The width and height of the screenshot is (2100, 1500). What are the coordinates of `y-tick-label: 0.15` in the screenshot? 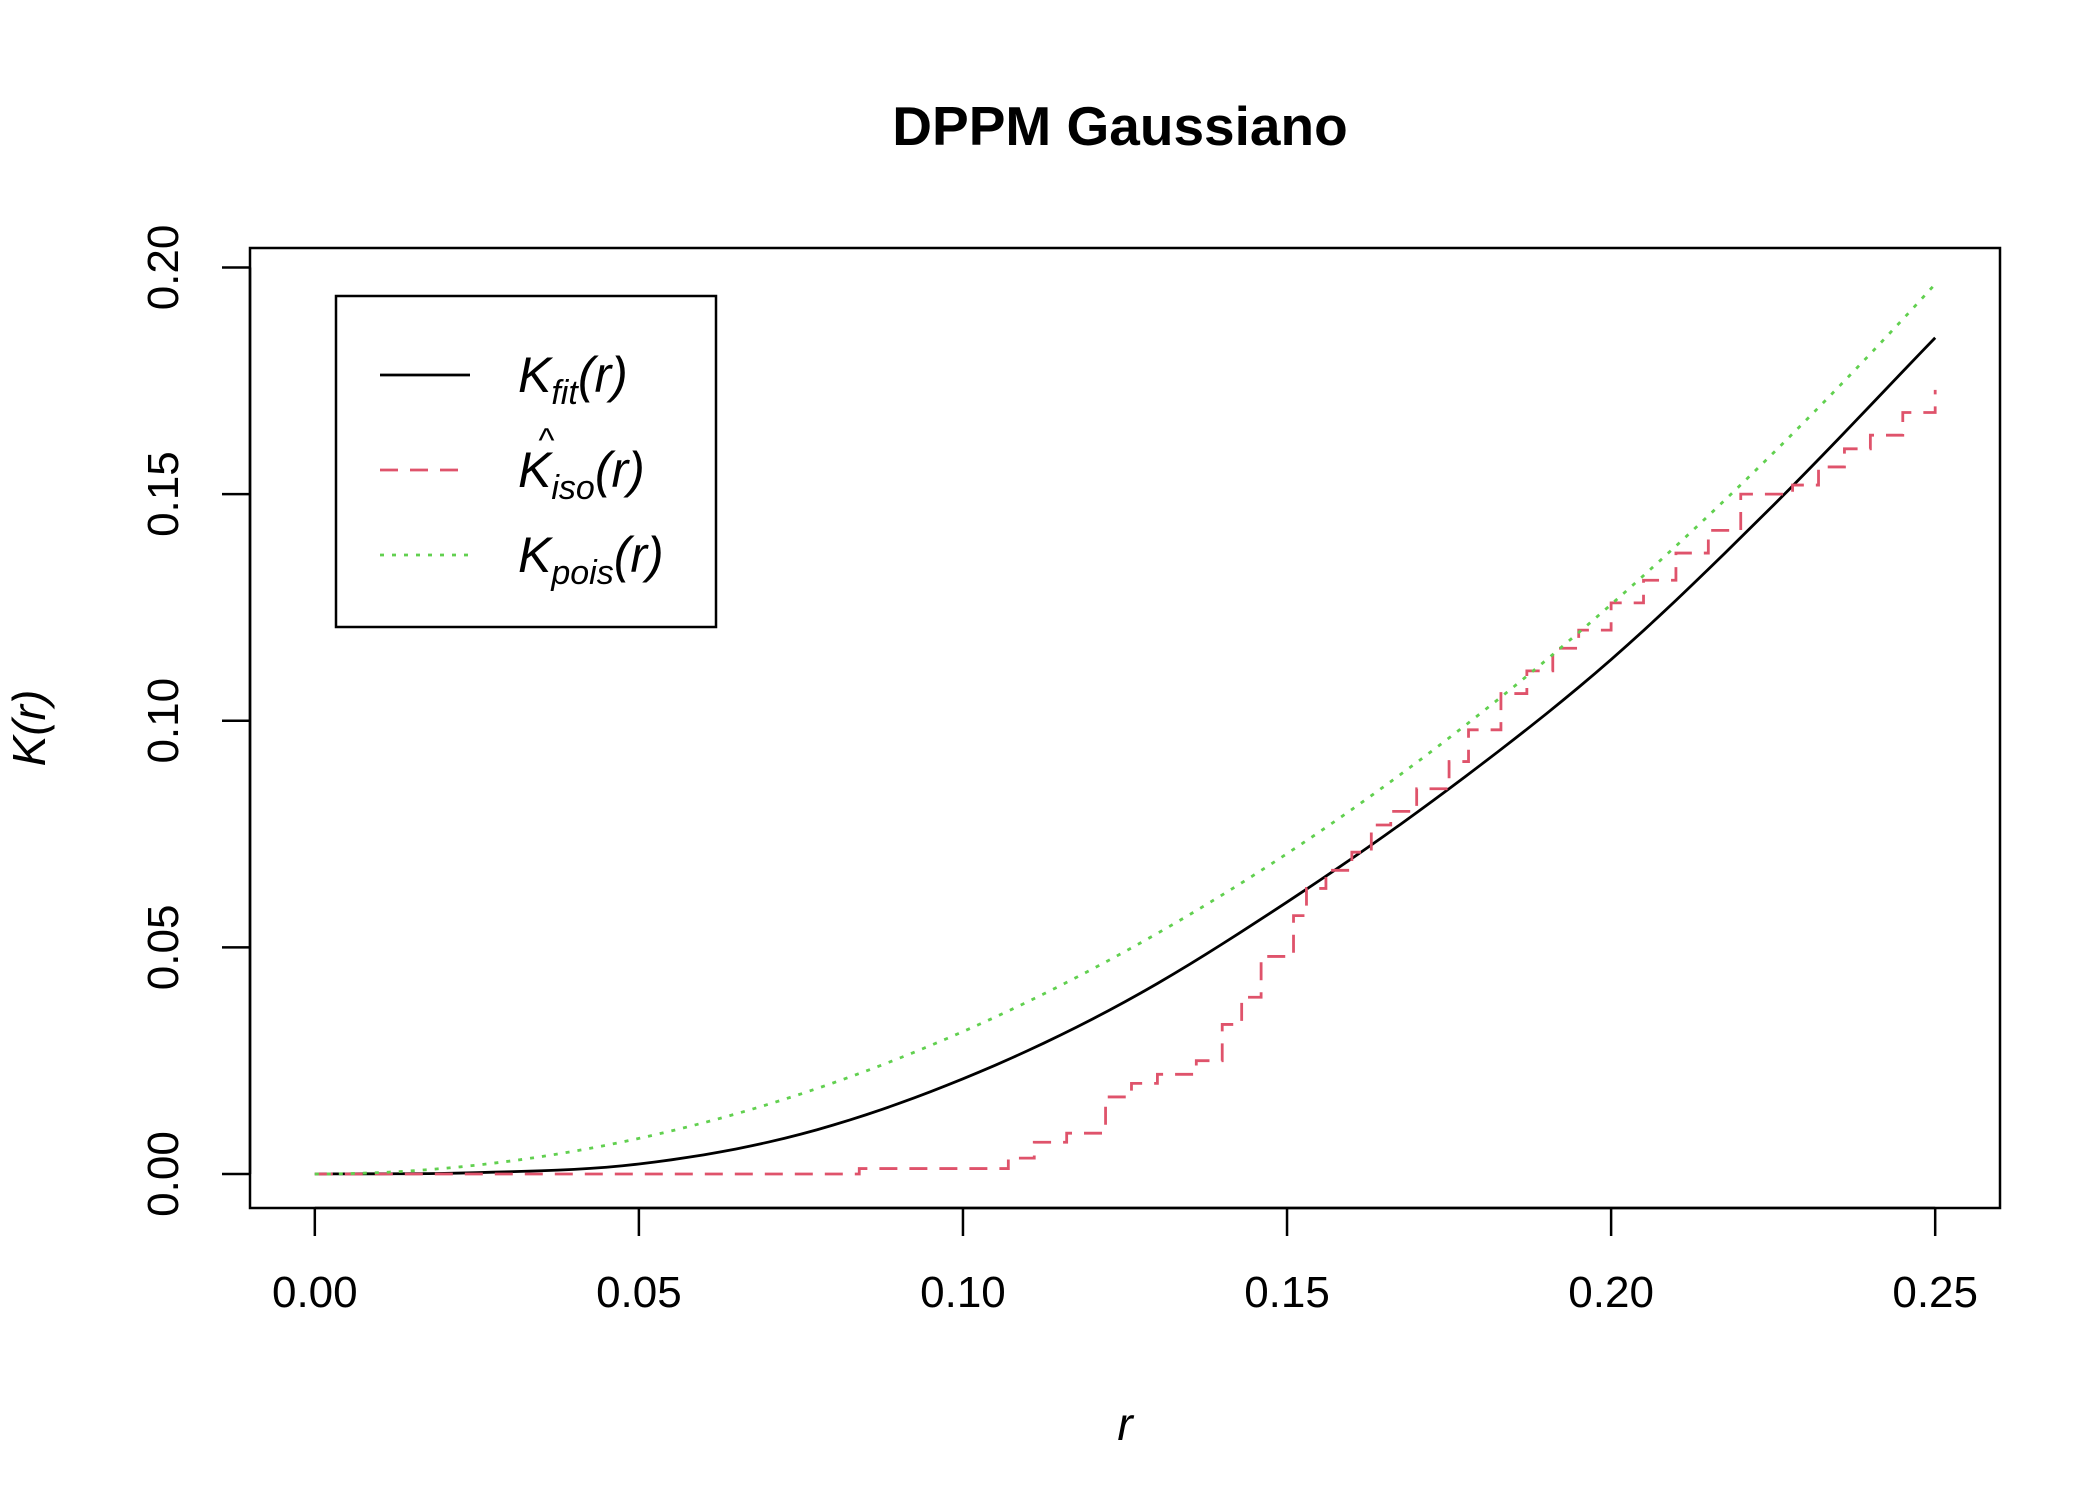 It's located at (163, 494).